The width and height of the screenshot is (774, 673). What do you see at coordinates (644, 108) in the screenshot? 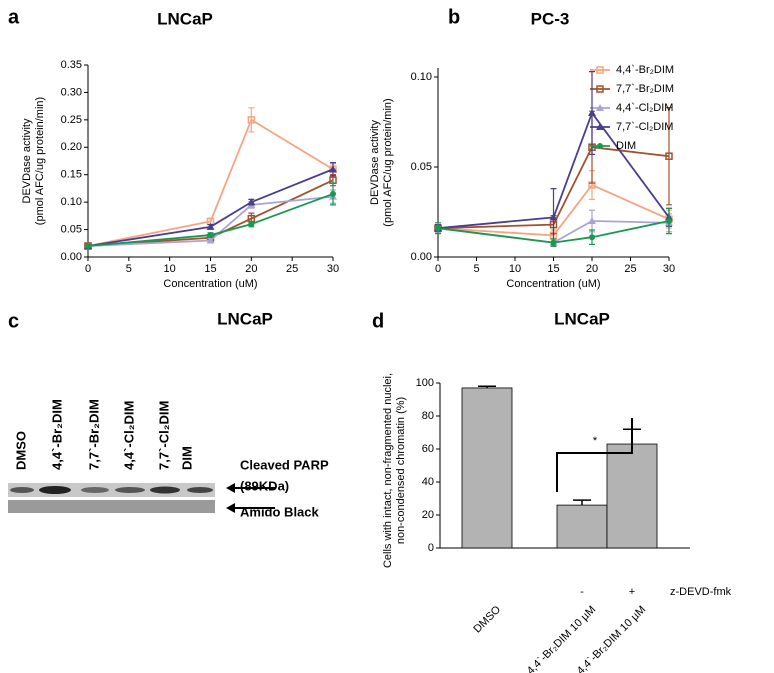
I see `legend-label: 4,4`-Cl₂DIM` at bounding box center [644, 108].